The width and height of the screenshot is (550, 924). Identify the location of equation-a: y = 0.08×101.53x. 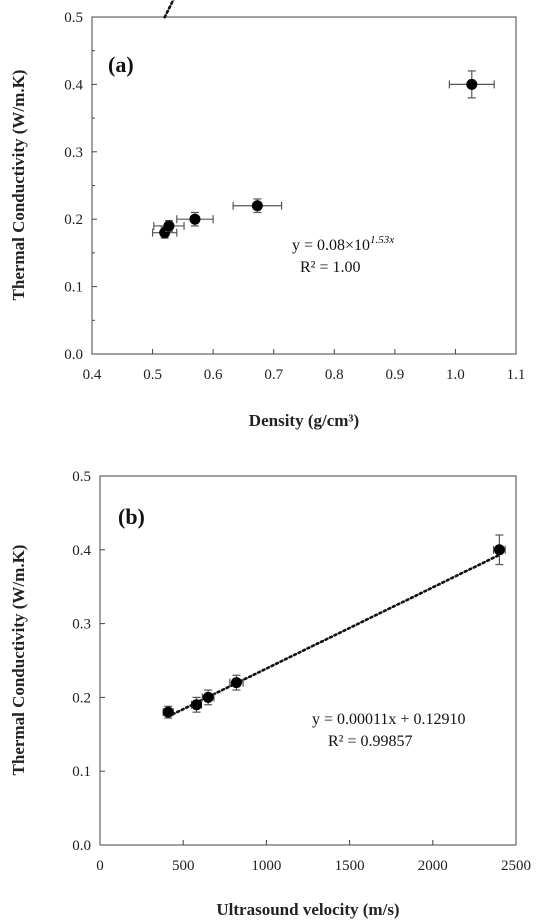
(343, 244).